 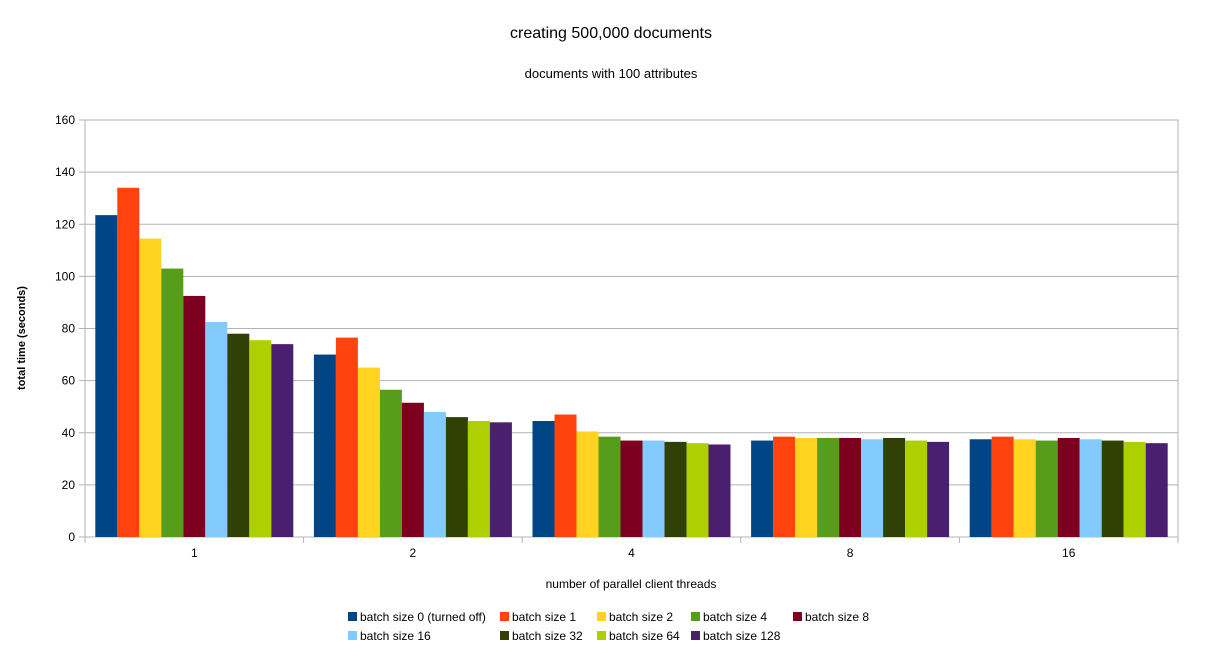 I want to click on x-tick-label: 8, so click(x=850, y=553).